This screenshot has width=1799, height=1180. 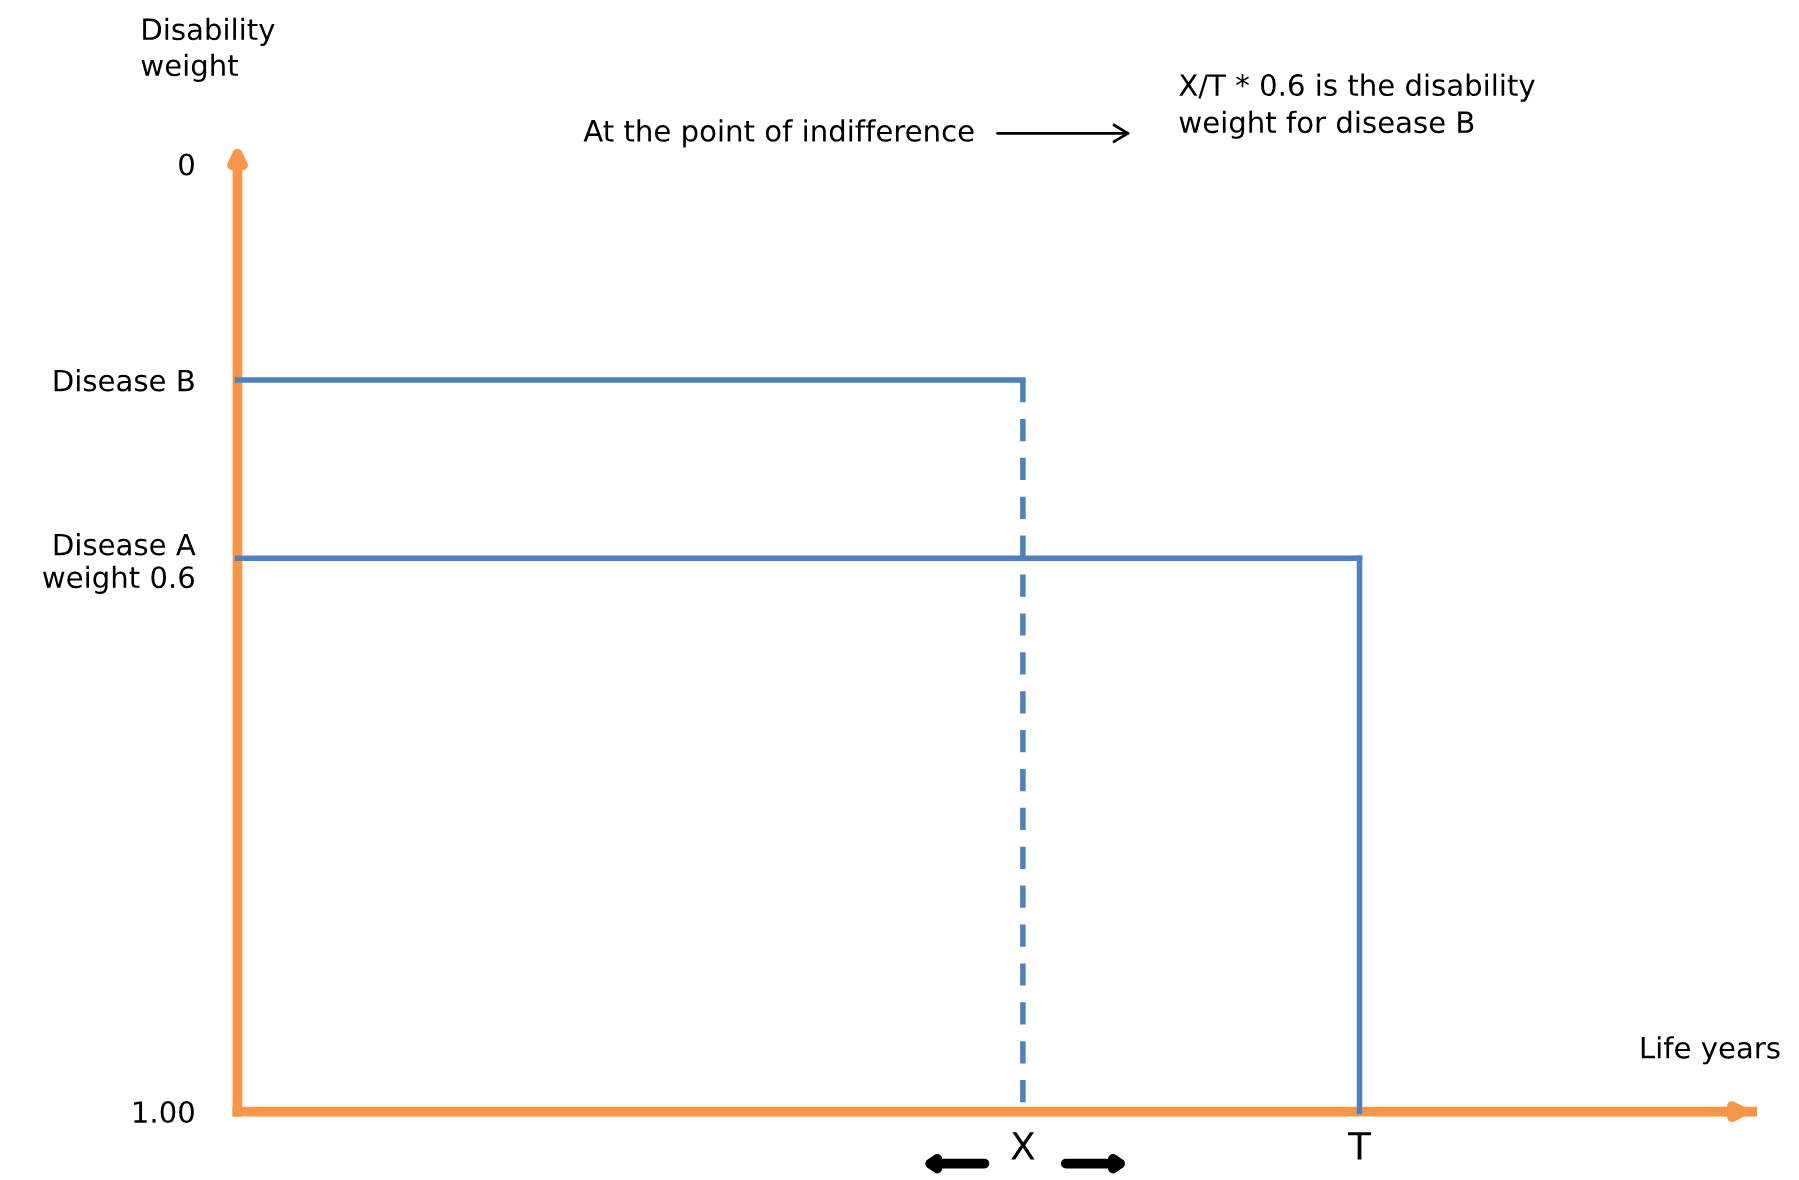 I want to click on y-tick-label: Disease A weight 0.6, so click(x=119, y=563).